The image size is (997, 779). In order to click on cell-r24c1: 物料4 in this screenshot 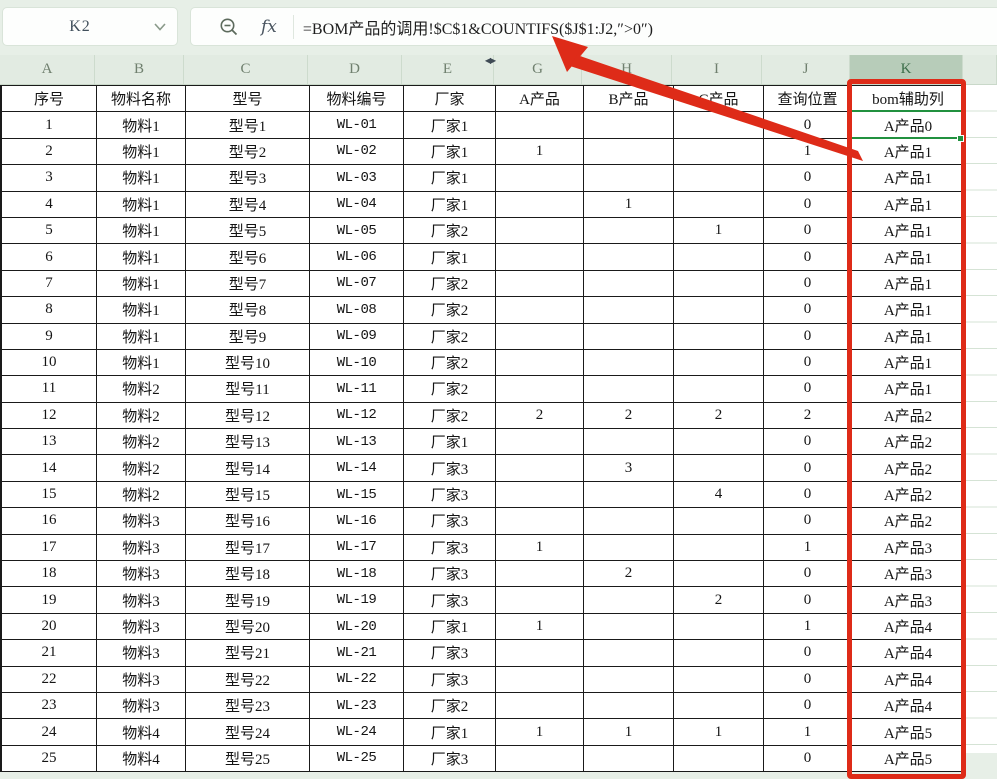, I will do `click(141, 732)`.